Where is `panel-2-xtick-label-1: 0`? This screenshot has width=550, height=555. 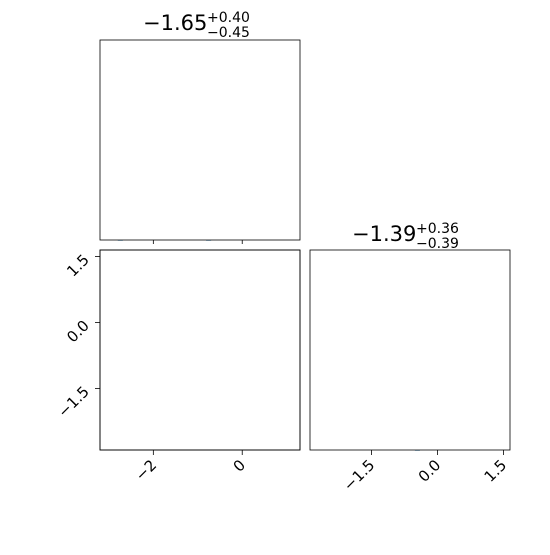 panel-2-xtick-label-1: 0 is located at coordinates (239, 465).